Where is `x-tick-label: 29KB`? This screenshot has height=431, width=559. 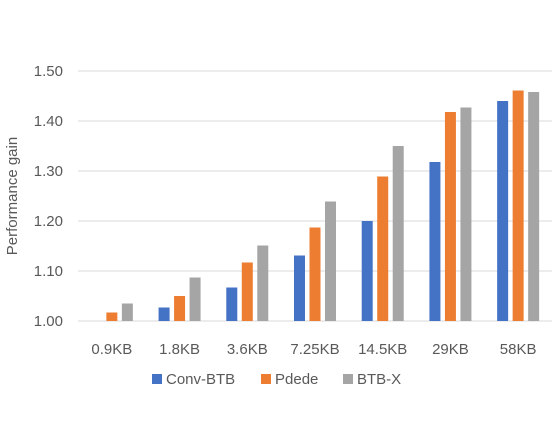 x-tick-label: 29KB is located at coordinates (450, 349).